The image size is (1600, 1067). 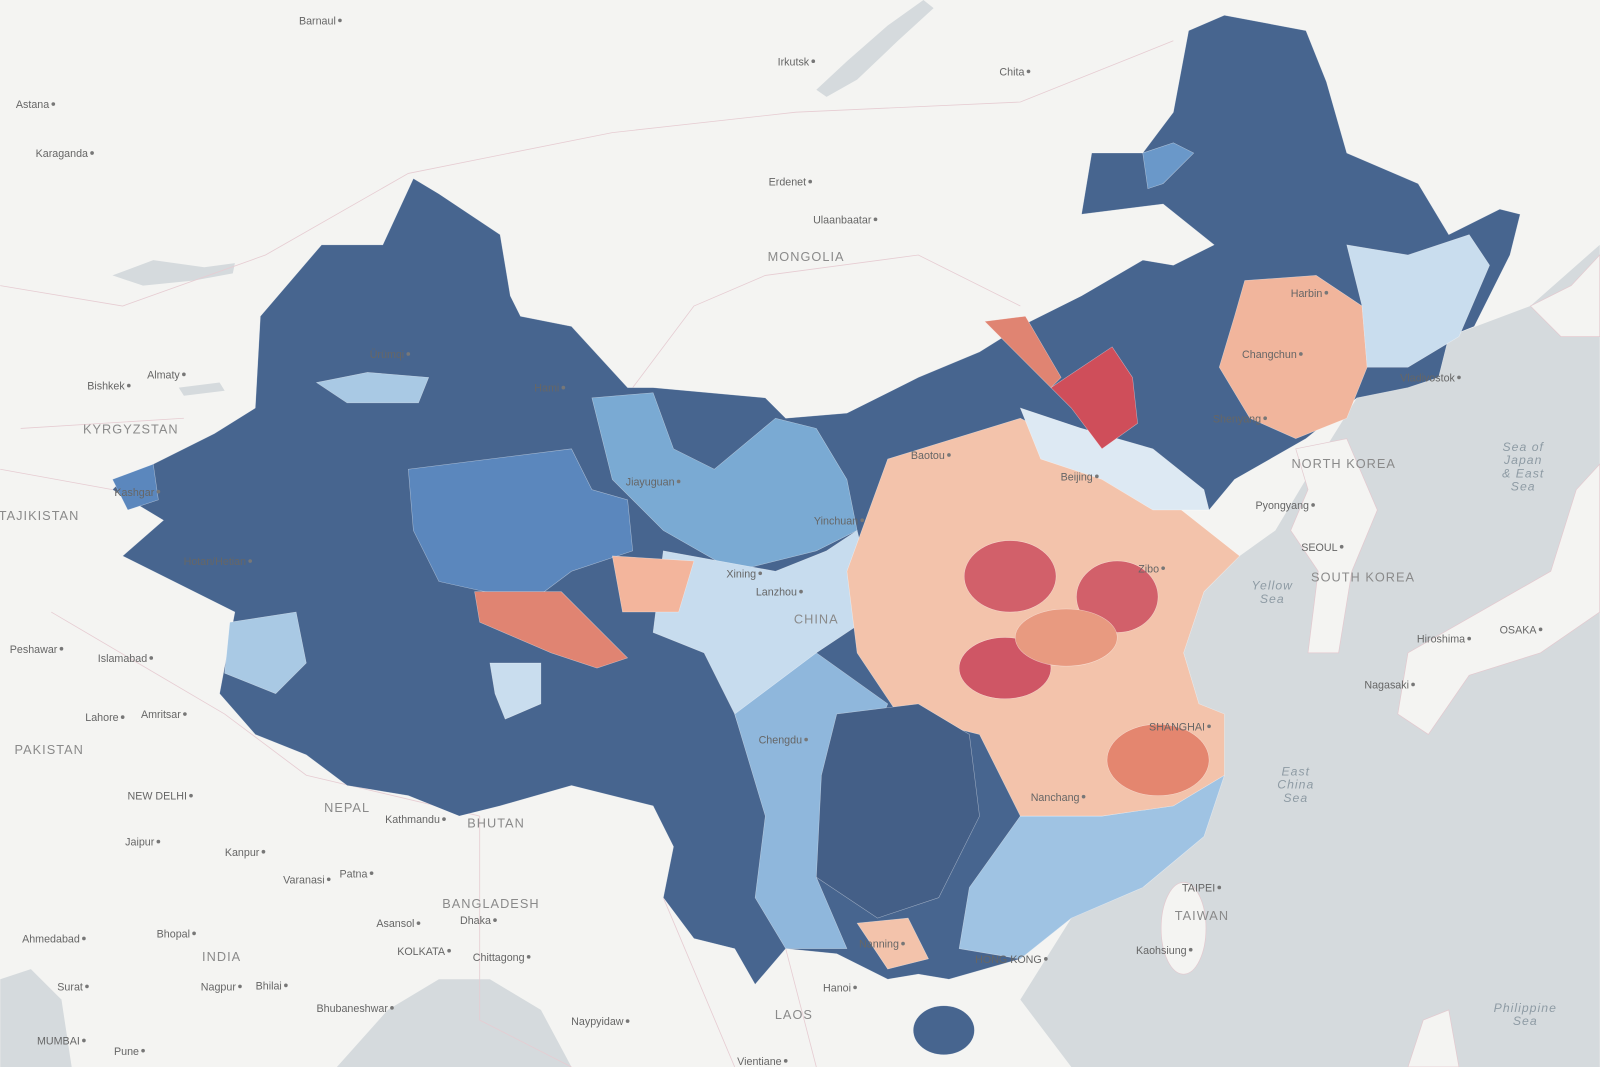 What do you see at coordinates (826, 321) in the screenshot?
I see `border` at bounding box center [826, 321].